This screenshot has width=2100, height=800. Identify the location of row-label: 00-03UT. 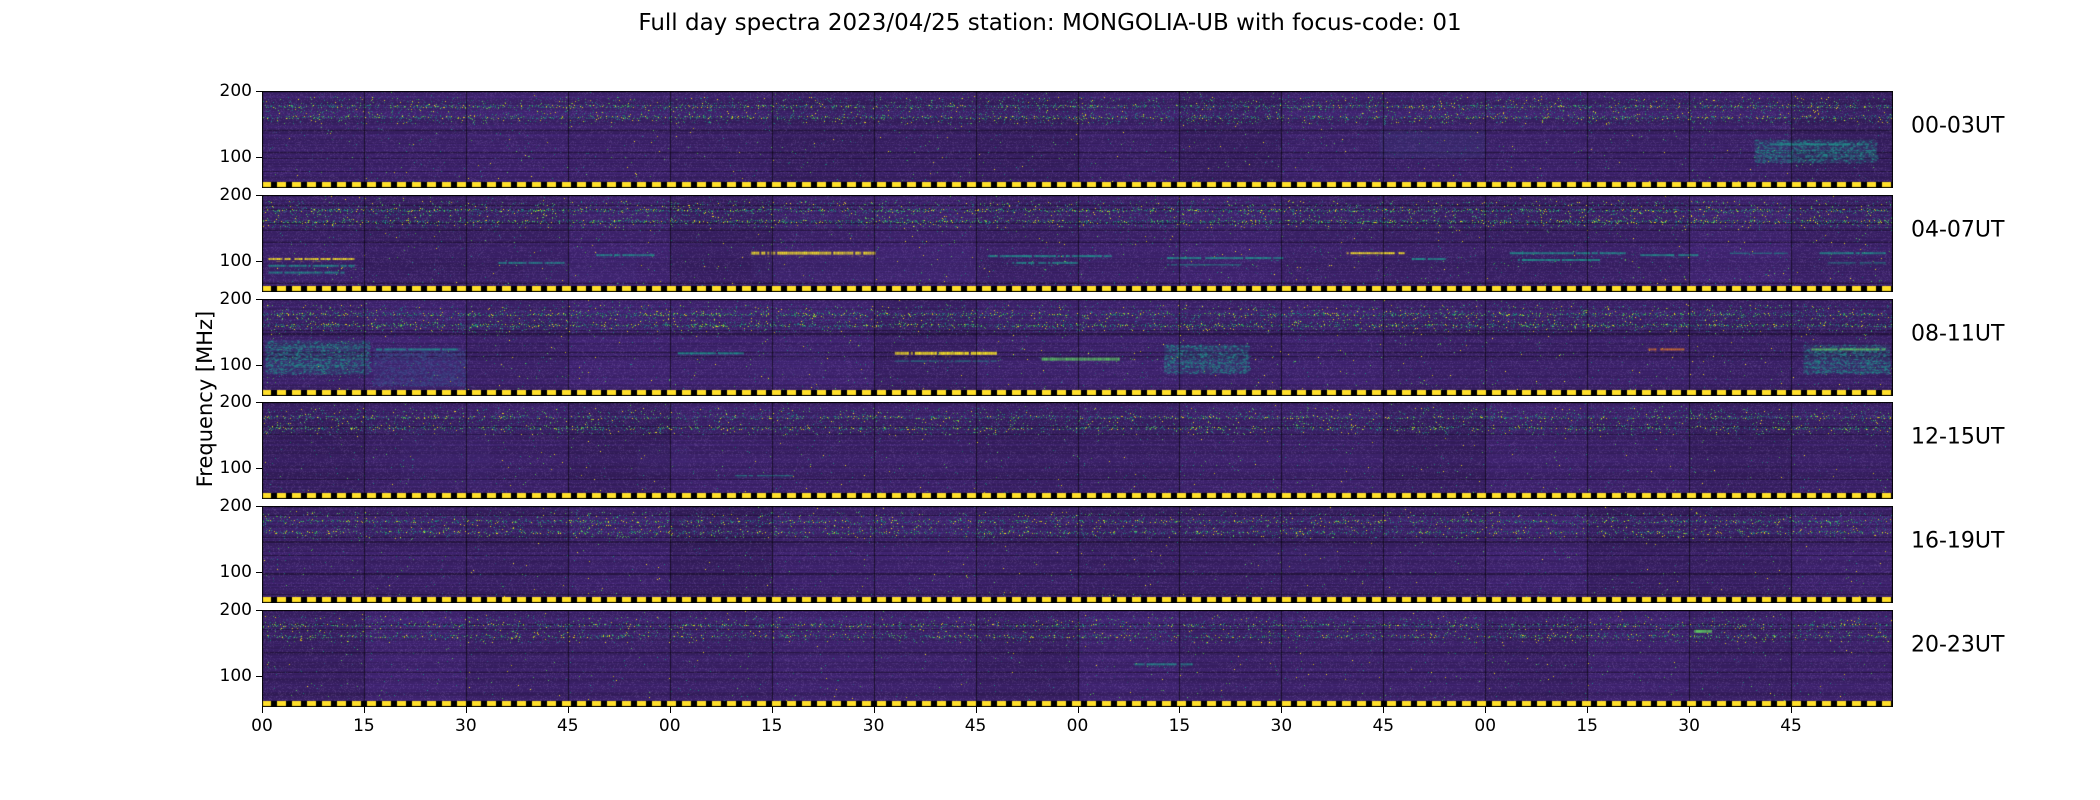
(1958, 126).